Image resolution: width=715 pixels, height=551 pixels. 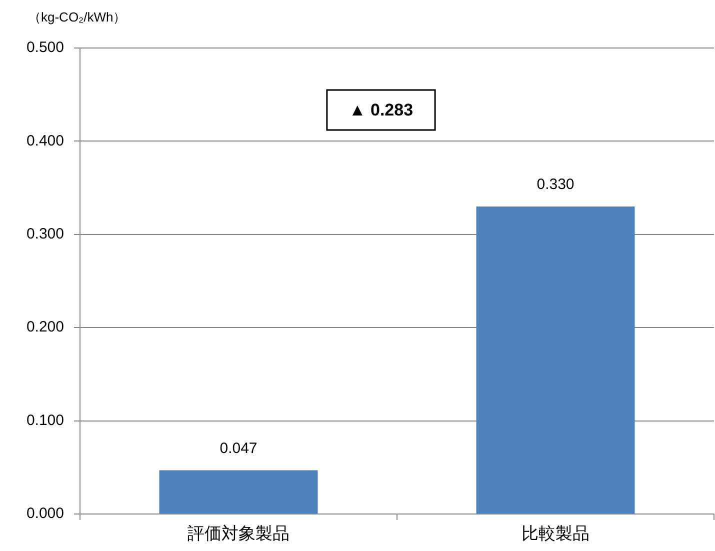 What do you see at coordinates (45, 47) in the screenshot?
I see `y-tick-label: 0.500` at bounding box center [45, 47].